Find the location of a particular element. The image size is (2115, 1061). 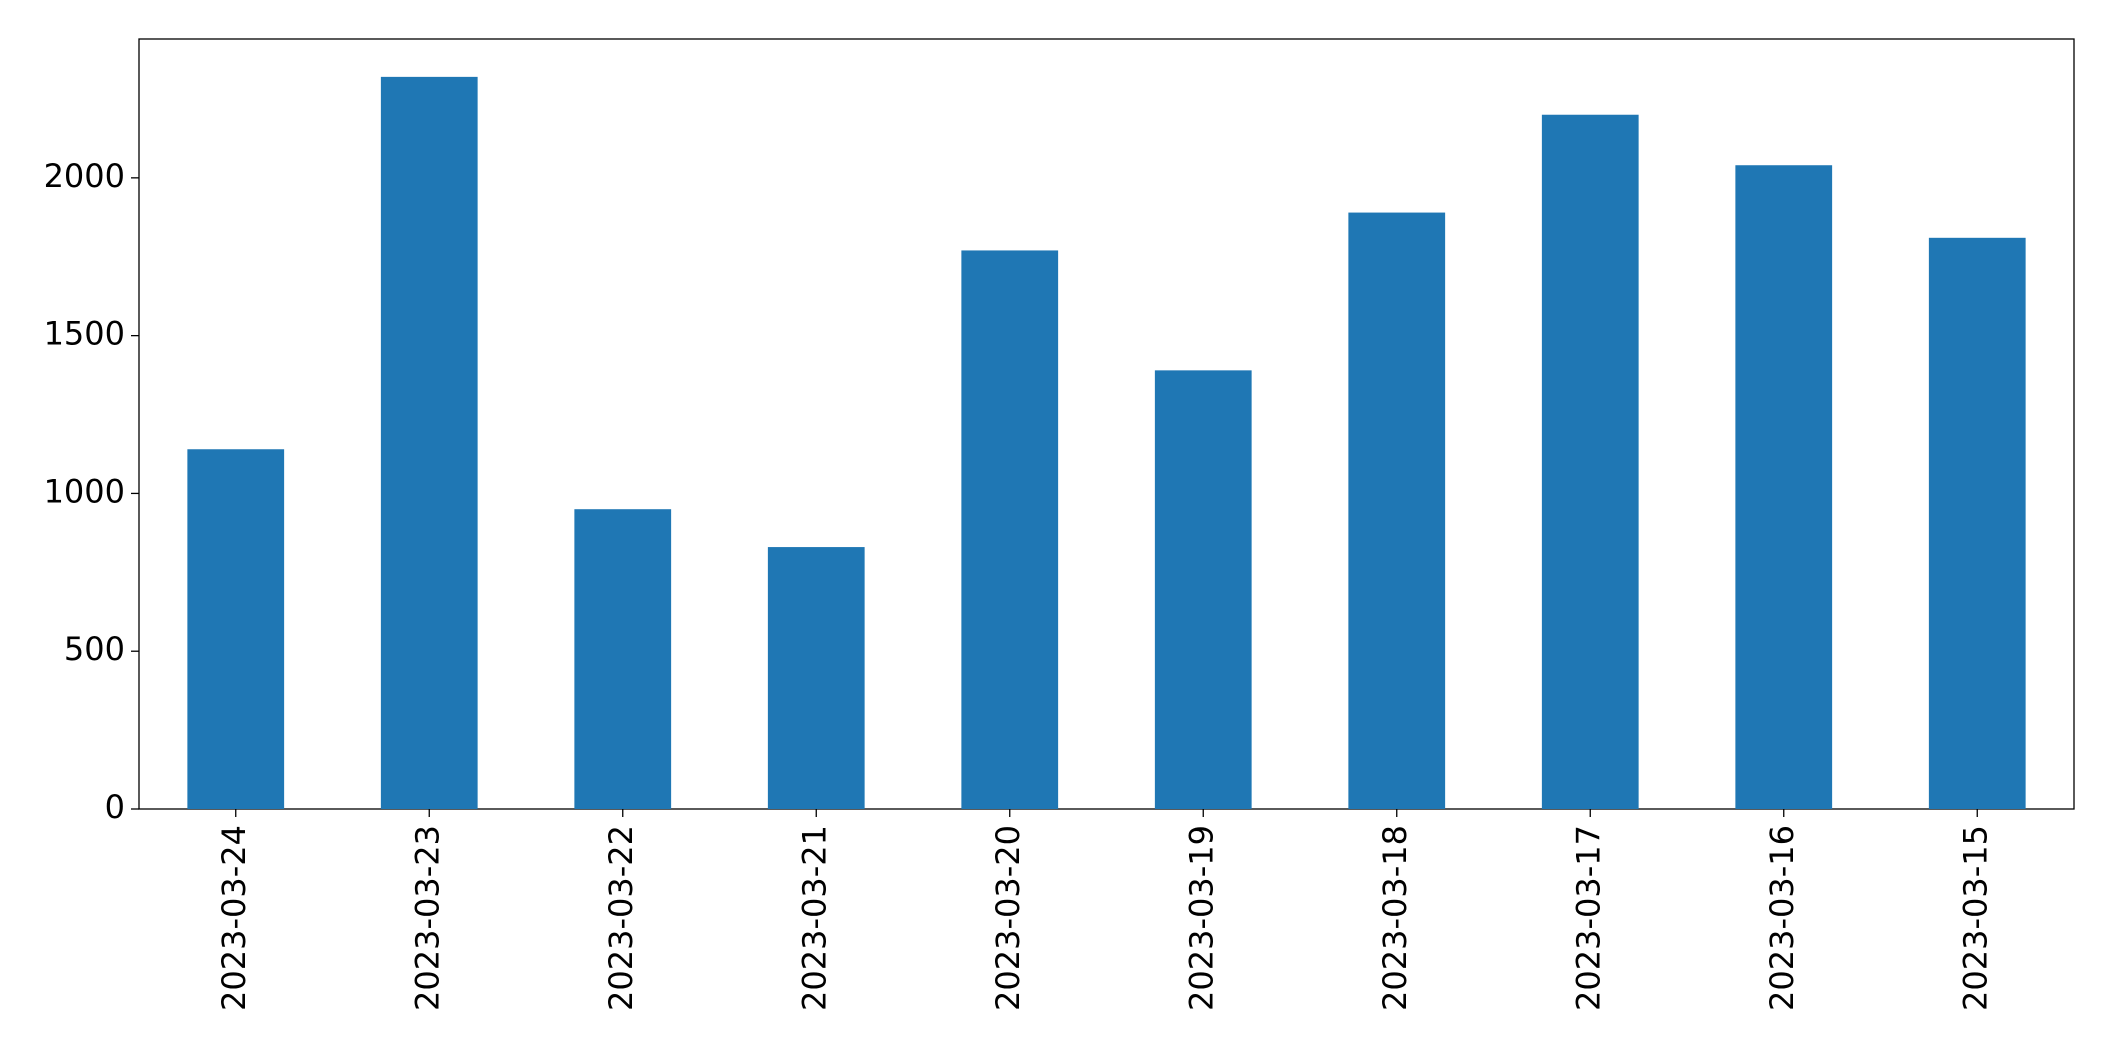

x-tick-label: 2023-03-21 is located at coordinates (814, 918).